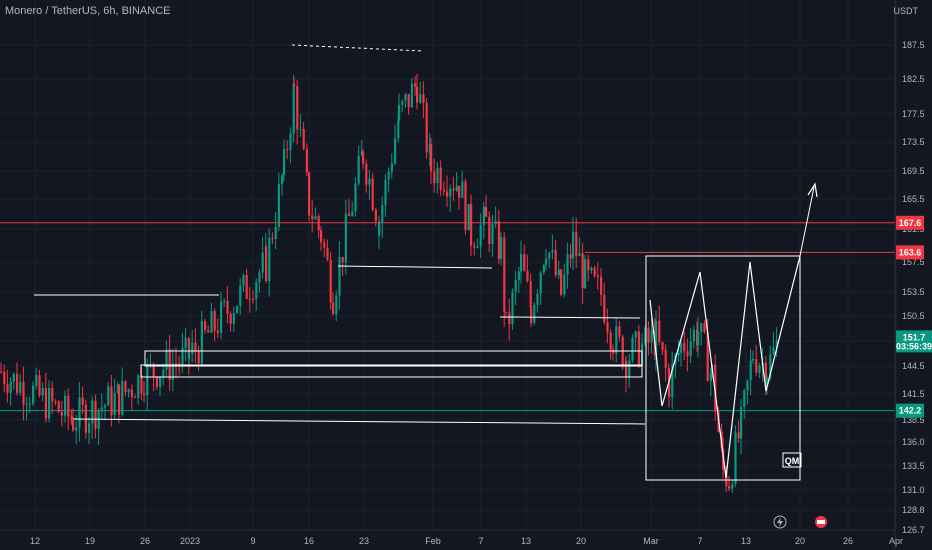 This screenshot has height=550, width=932. I want to click on last-price-label: 151.7, so click(914, 337).